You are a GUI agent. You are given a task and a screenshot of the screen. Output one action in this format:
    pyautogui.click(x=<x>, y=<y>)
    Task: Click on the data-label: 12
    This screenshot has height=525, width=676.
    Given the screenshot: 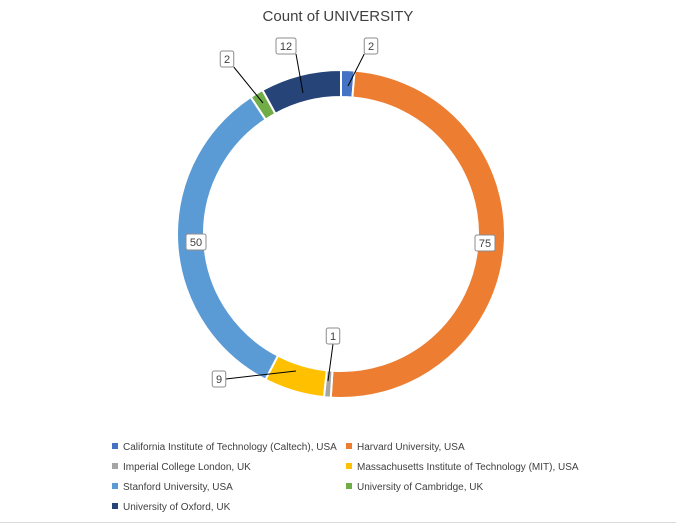 What is the action you would take?
    pyautogui.click(x=286, y=47)
    